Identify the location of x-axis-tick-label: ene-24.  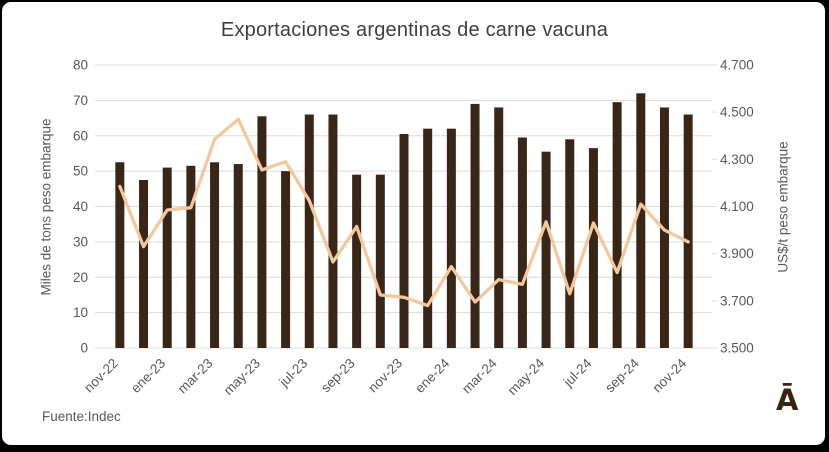
(432, 375).